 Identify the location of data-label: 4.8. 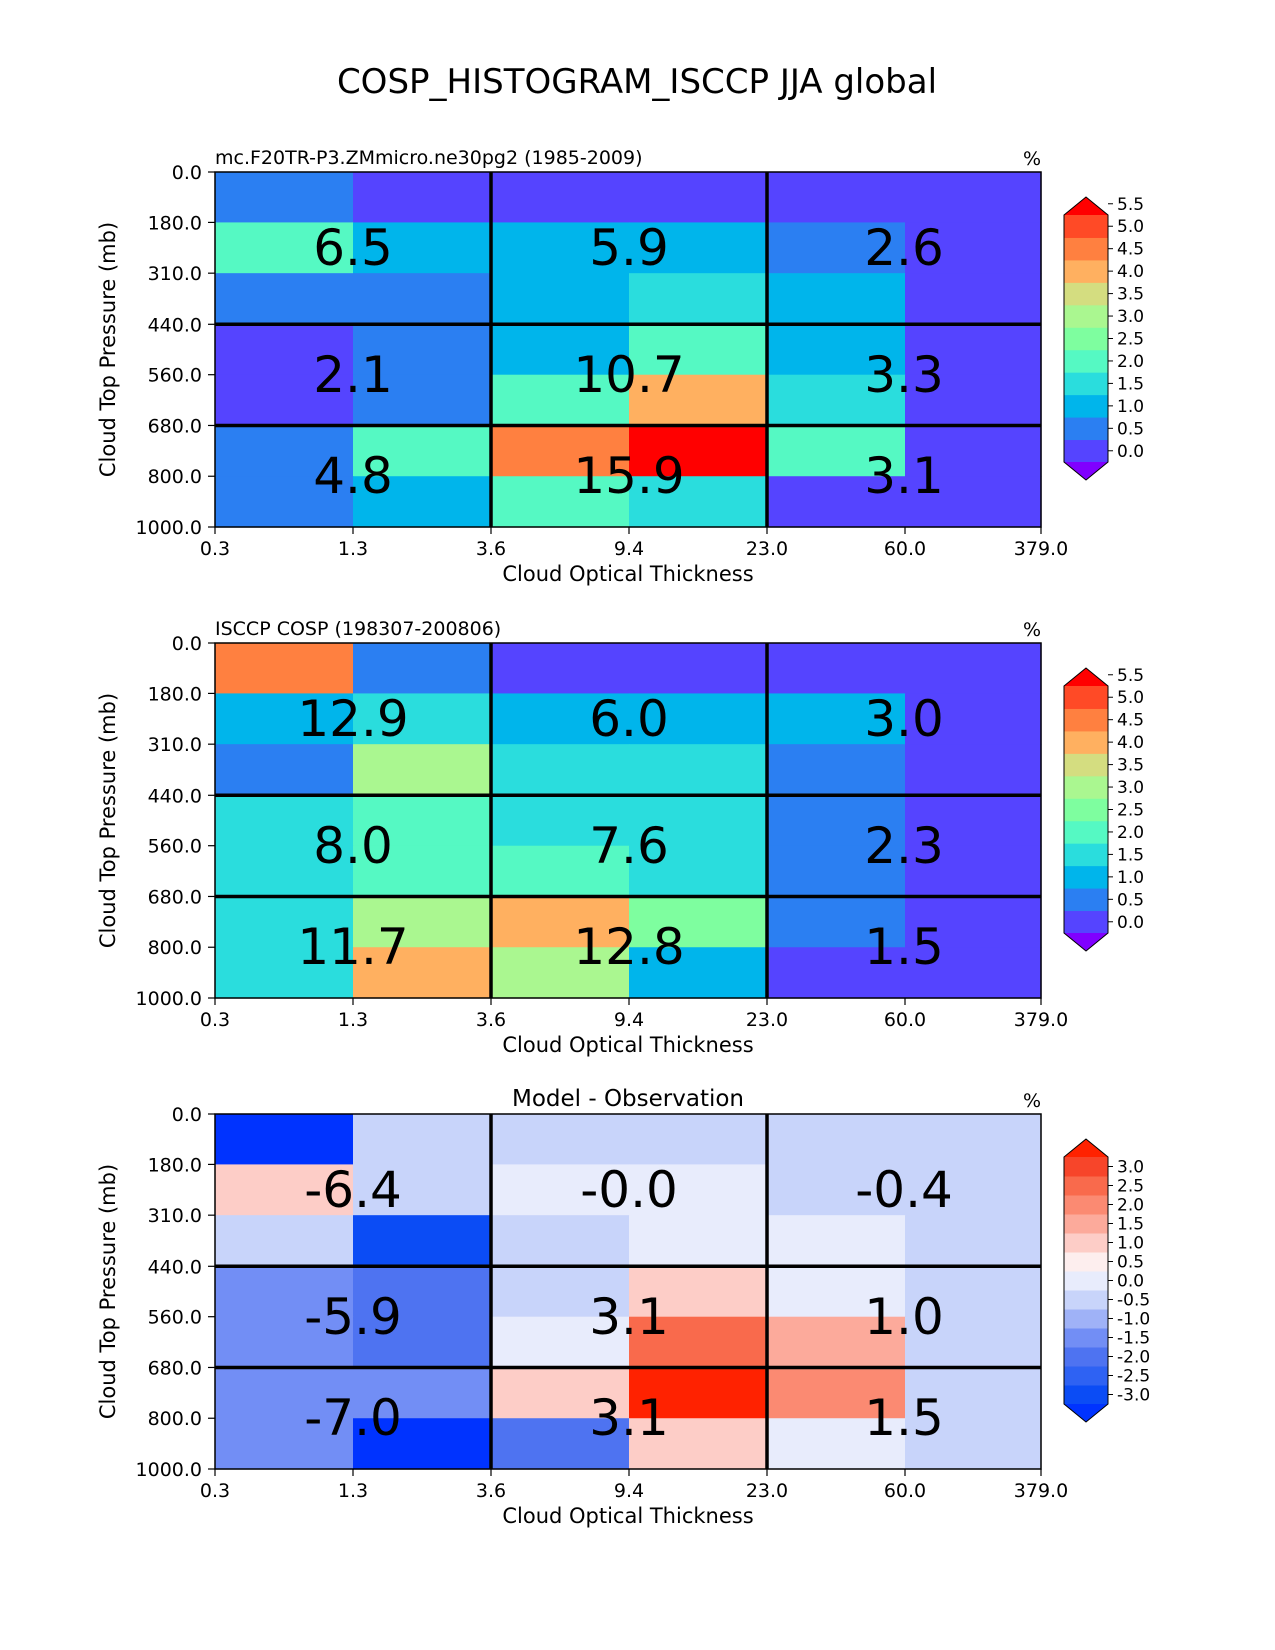
(353, 476).